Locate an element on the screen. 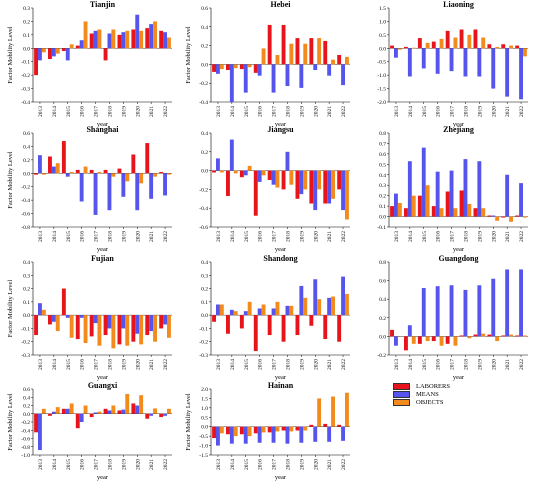 The image size is (550, 497). y-tick-label: 0.8 is located at coordinates (382, 134).